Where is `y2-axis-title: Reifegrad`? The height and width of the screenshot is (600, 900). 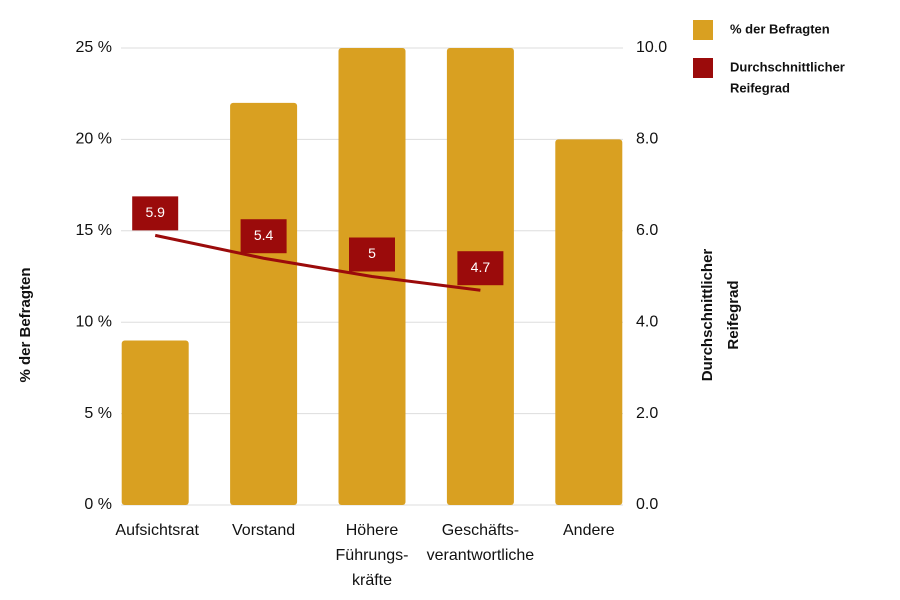
y2-axis-title: Reifegrad is located at coordinates (733, 314).